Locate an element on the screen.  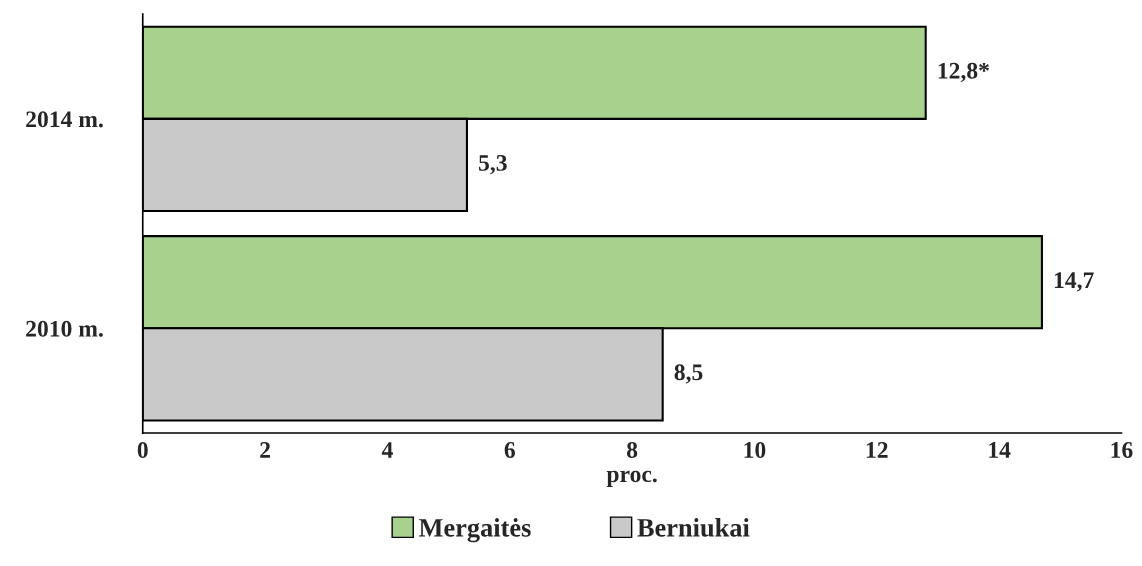
x-tick-label: 6 is located at coordinates (509, 450).